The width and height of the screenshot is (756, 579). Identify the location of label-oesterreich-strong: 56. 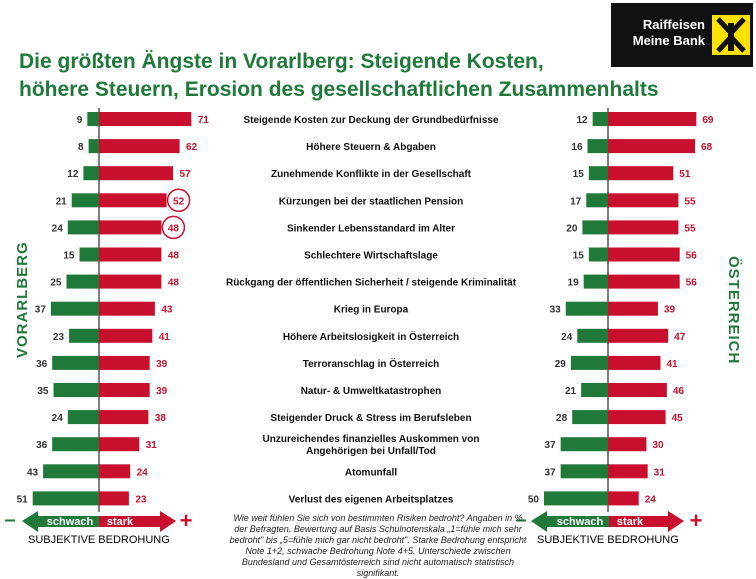
(692, 283).